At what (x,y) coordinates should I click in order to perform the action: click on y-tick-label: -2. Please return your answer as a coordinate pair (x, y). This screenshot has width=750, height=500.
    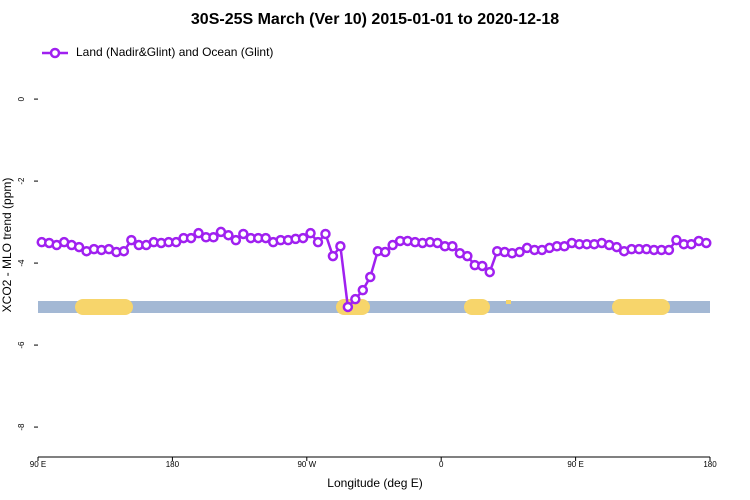
    Looking at the image, I should click on (21, 181).